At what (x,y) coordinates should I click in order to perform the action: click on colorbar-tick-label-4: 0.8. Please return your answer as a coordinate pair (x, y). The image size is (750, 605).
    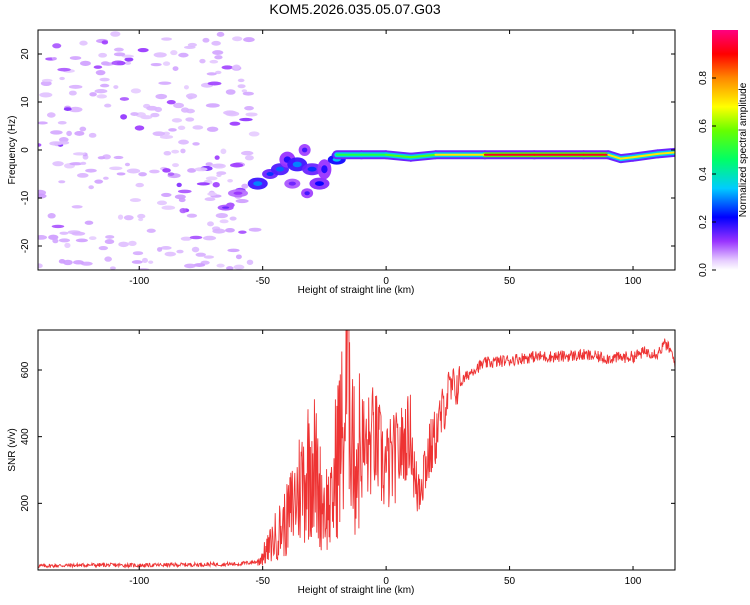
    Looking at the image, I should click on (703, 78).